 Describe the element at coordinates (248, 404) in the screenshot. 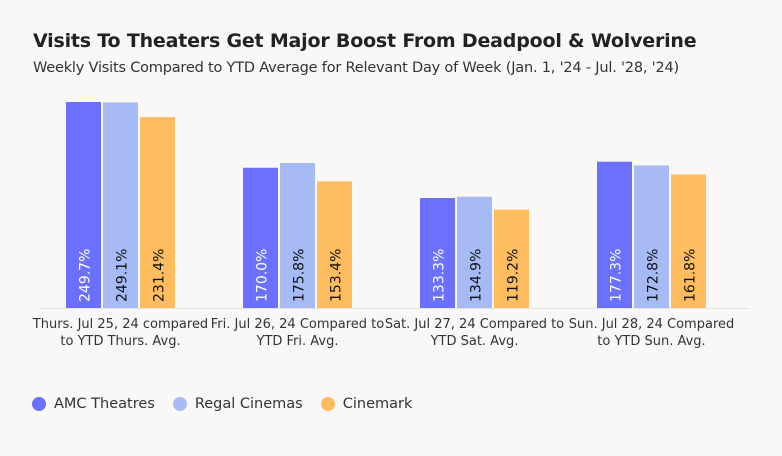

I see `legend-label: Regal Cinemas` at that location.